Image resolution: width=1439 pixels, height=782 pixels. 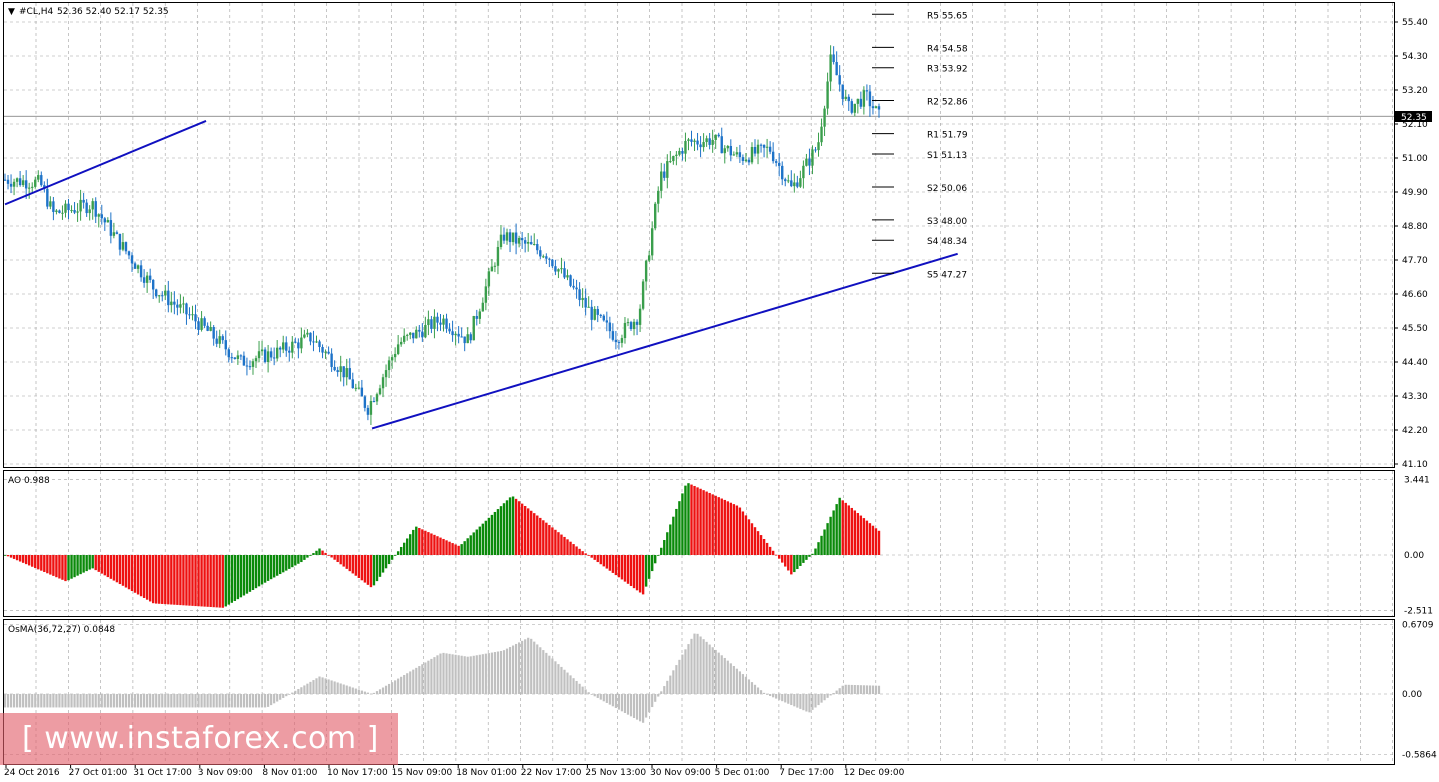 What do you see at coordinates (442, 545) in the screenshot?
I see `ao-histogram` at bounding box center [442, 545].